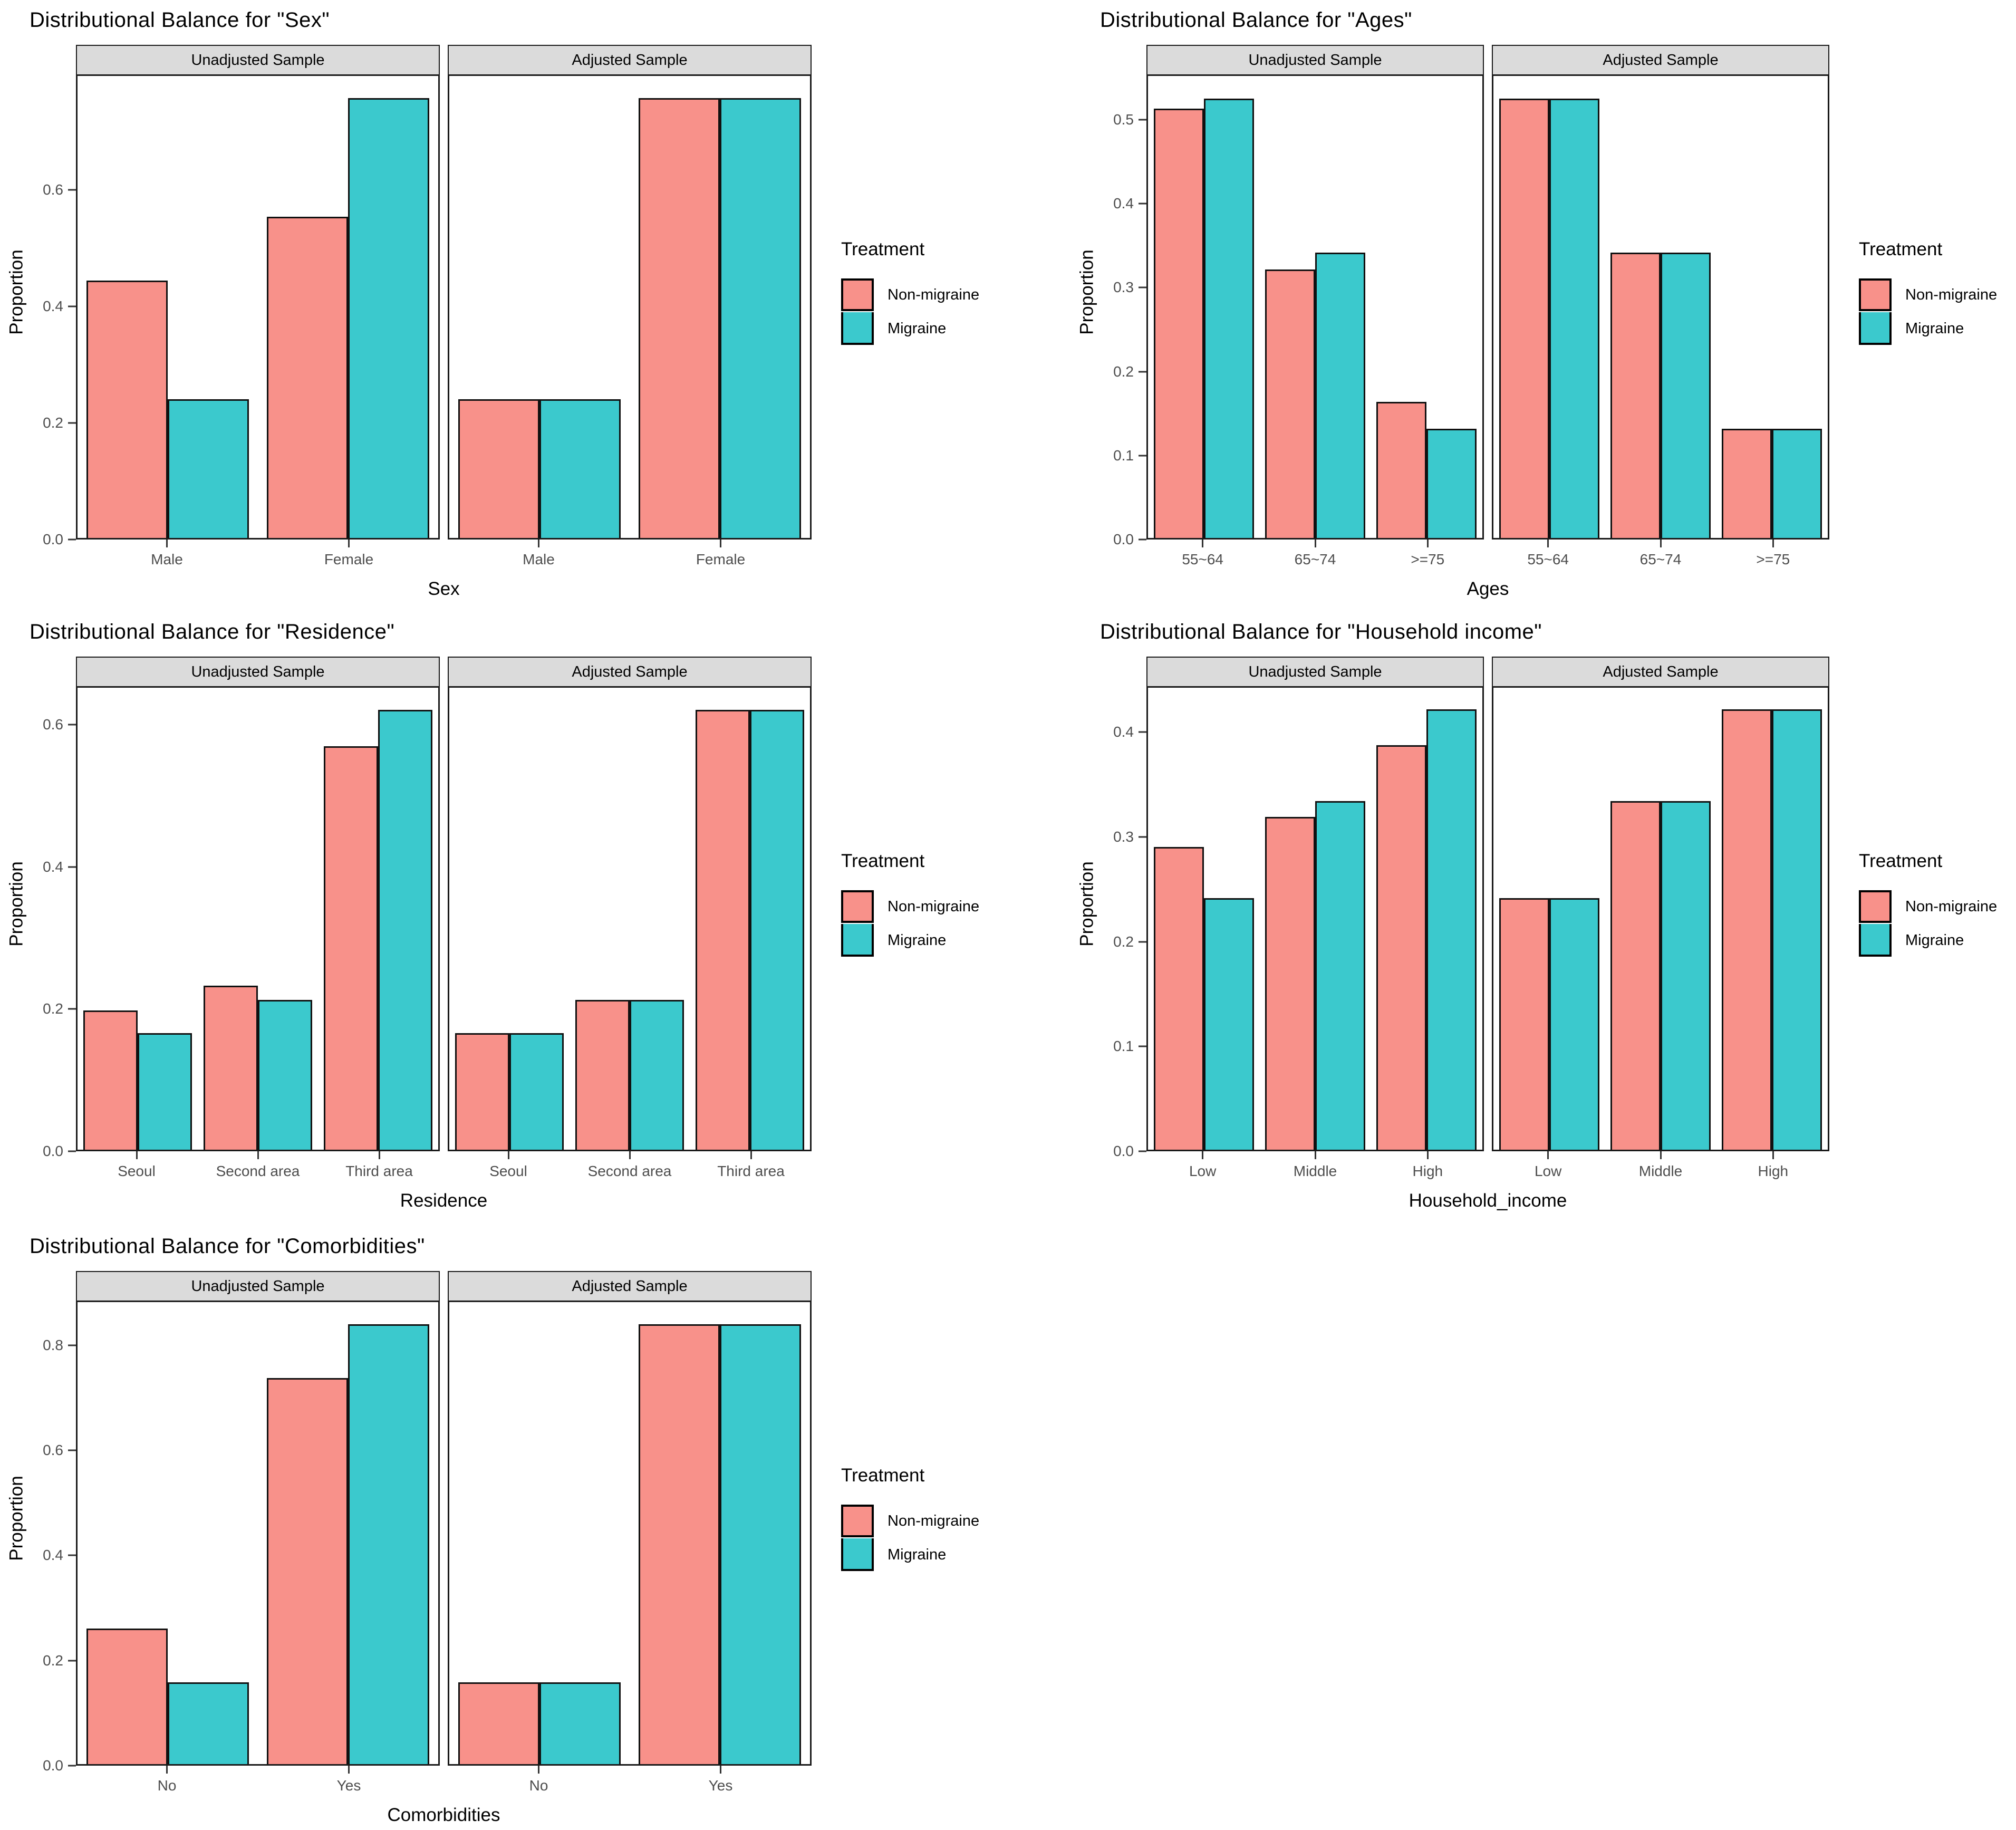 The image size is (2016, 1830). Describe the element at coordinates (53, 306) in the screenshot. I see `y-tick-label: 0.4` at that location.